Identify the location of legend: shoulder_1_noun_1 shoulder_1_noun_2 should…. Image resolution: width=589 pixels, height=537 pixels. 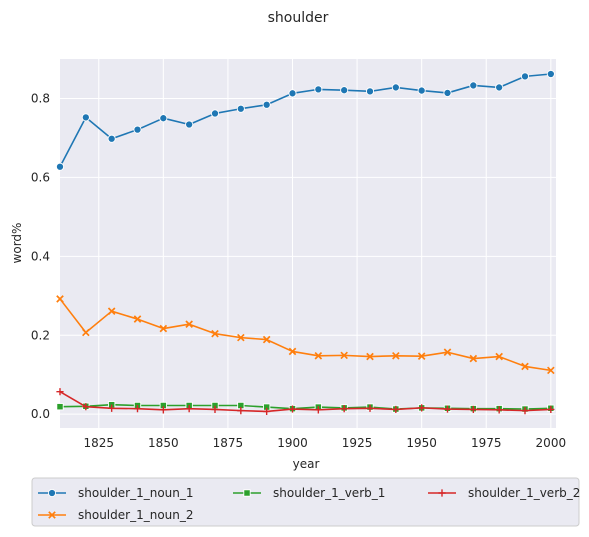
(305, 502).